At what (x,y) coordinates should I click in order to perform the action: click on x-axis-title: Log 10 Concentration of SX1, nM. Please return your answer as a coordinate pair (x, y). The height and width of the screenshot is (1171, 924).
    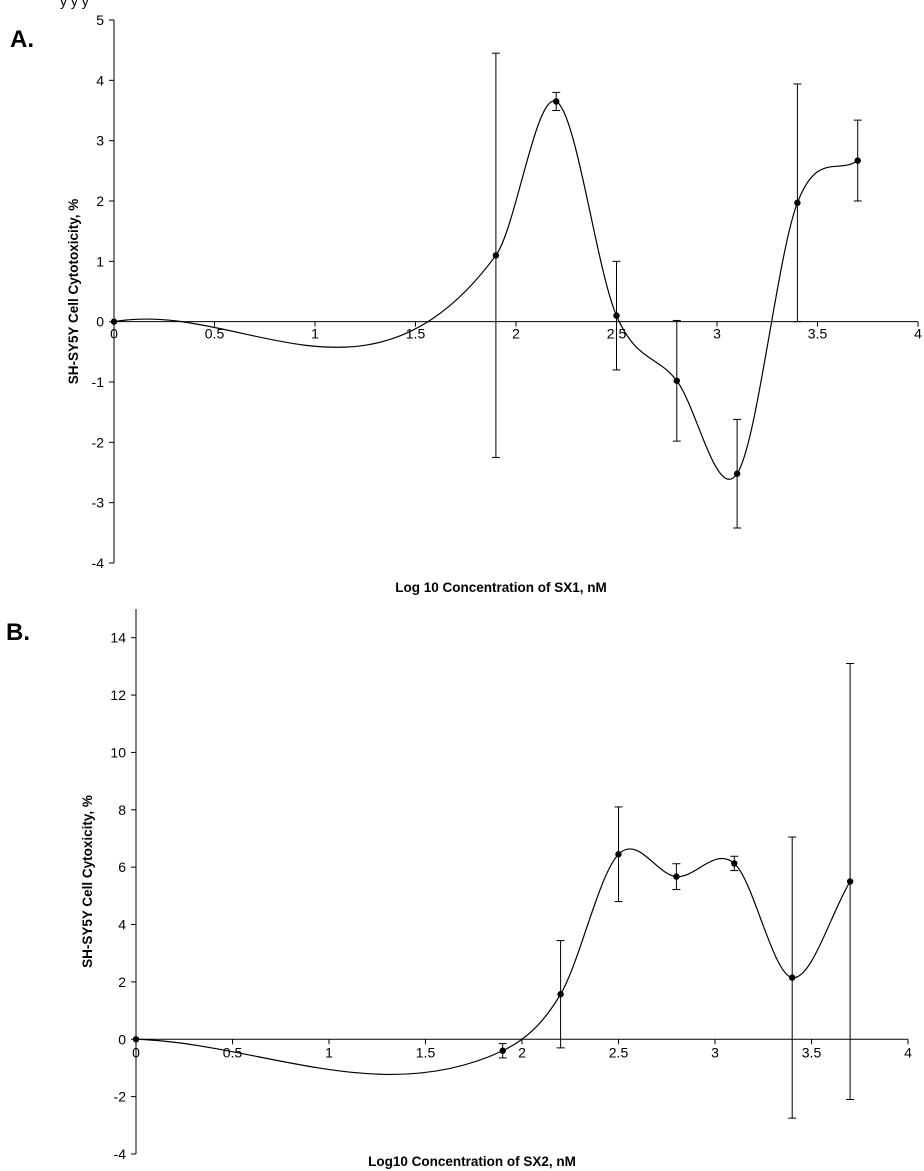
    Looking at the image, I should click on (501, 587).